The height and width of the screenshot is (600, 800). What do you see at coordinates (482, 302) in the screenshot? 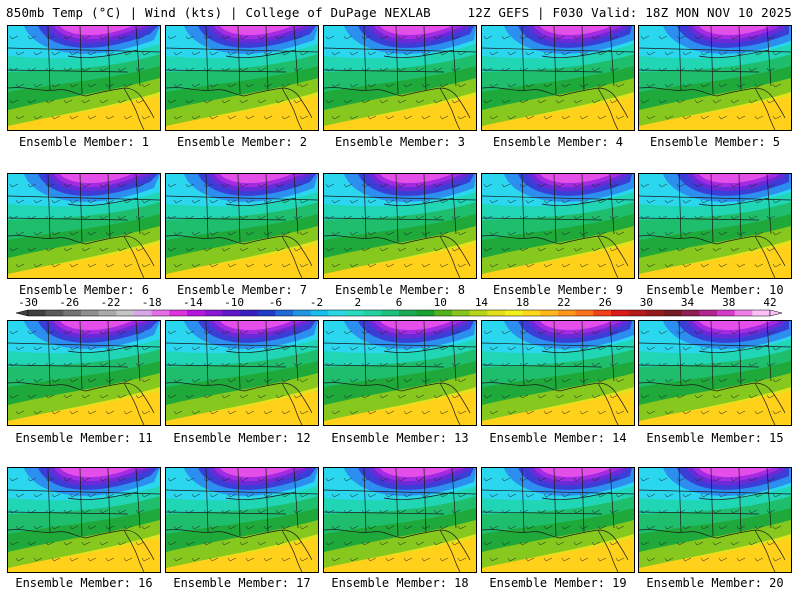
I see `colorbar-tick-label: 14` at bounding box center [482, 302].